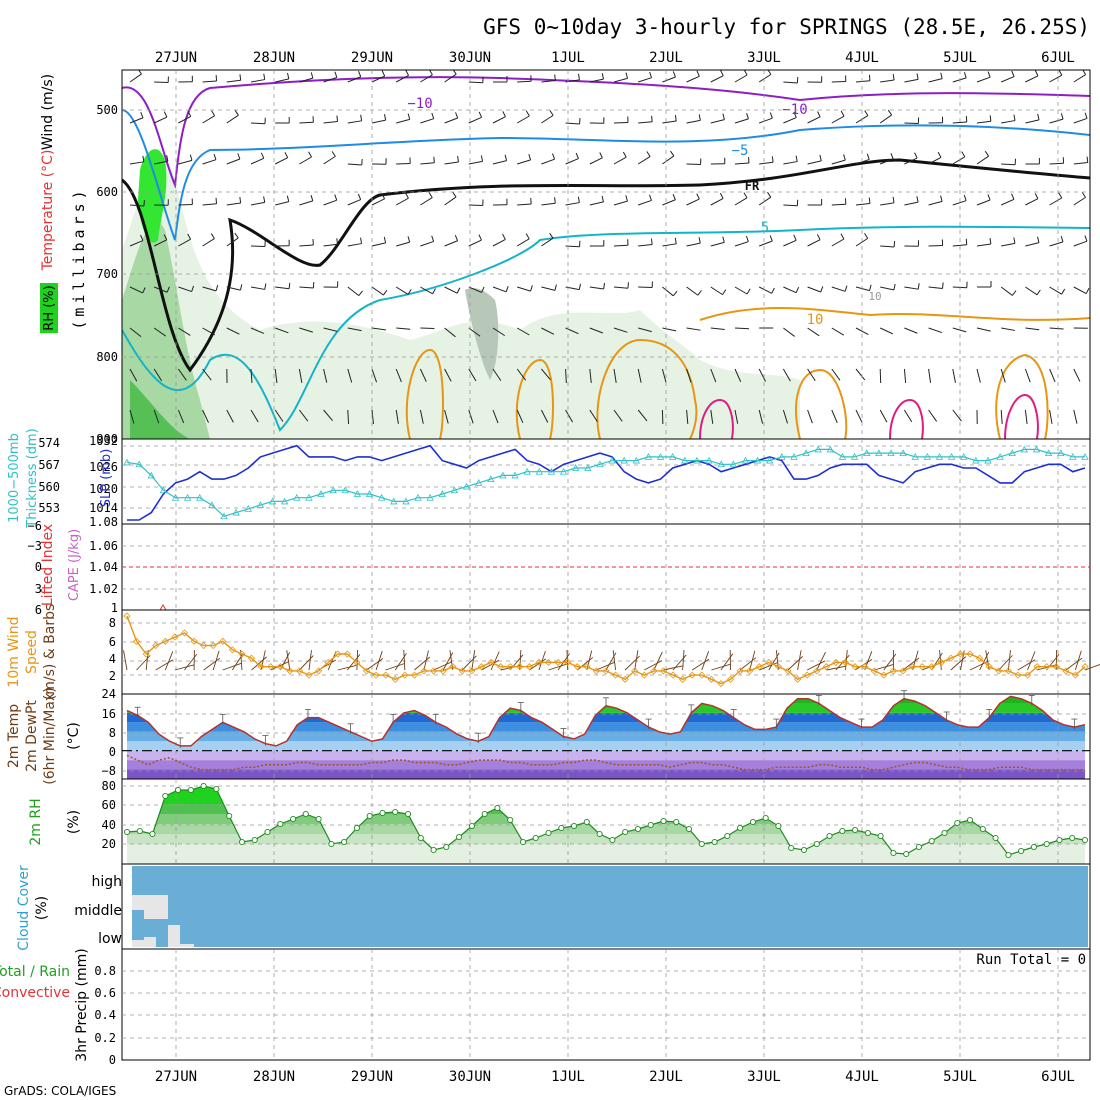 The width and height of the screenshot is (1100, 1100). I want to click on y-tick-label: −8, so click(109, 771).